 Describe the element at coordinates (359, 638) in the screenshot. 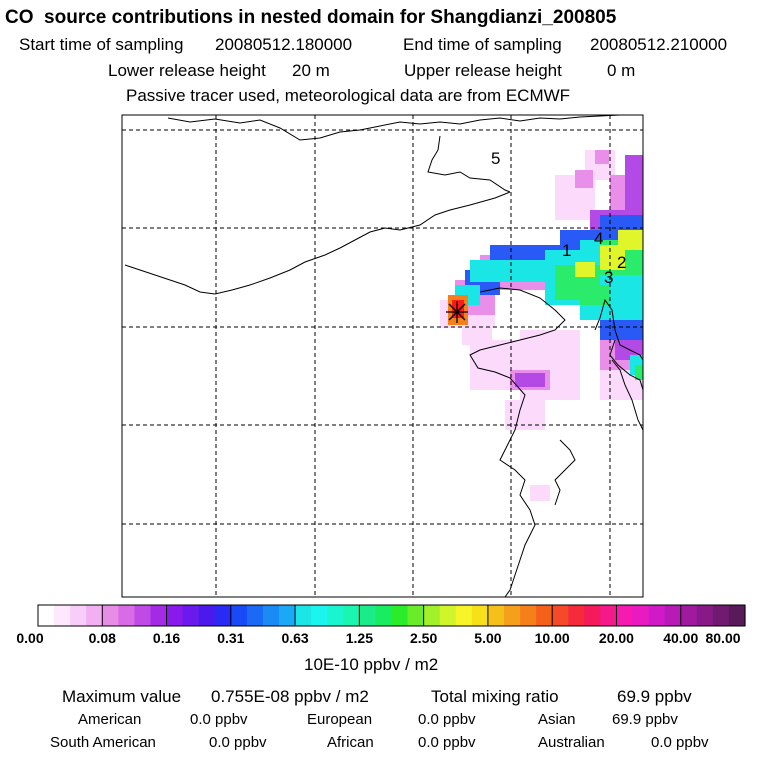

I see `colorbar-tick-label: 1.25` at that location.